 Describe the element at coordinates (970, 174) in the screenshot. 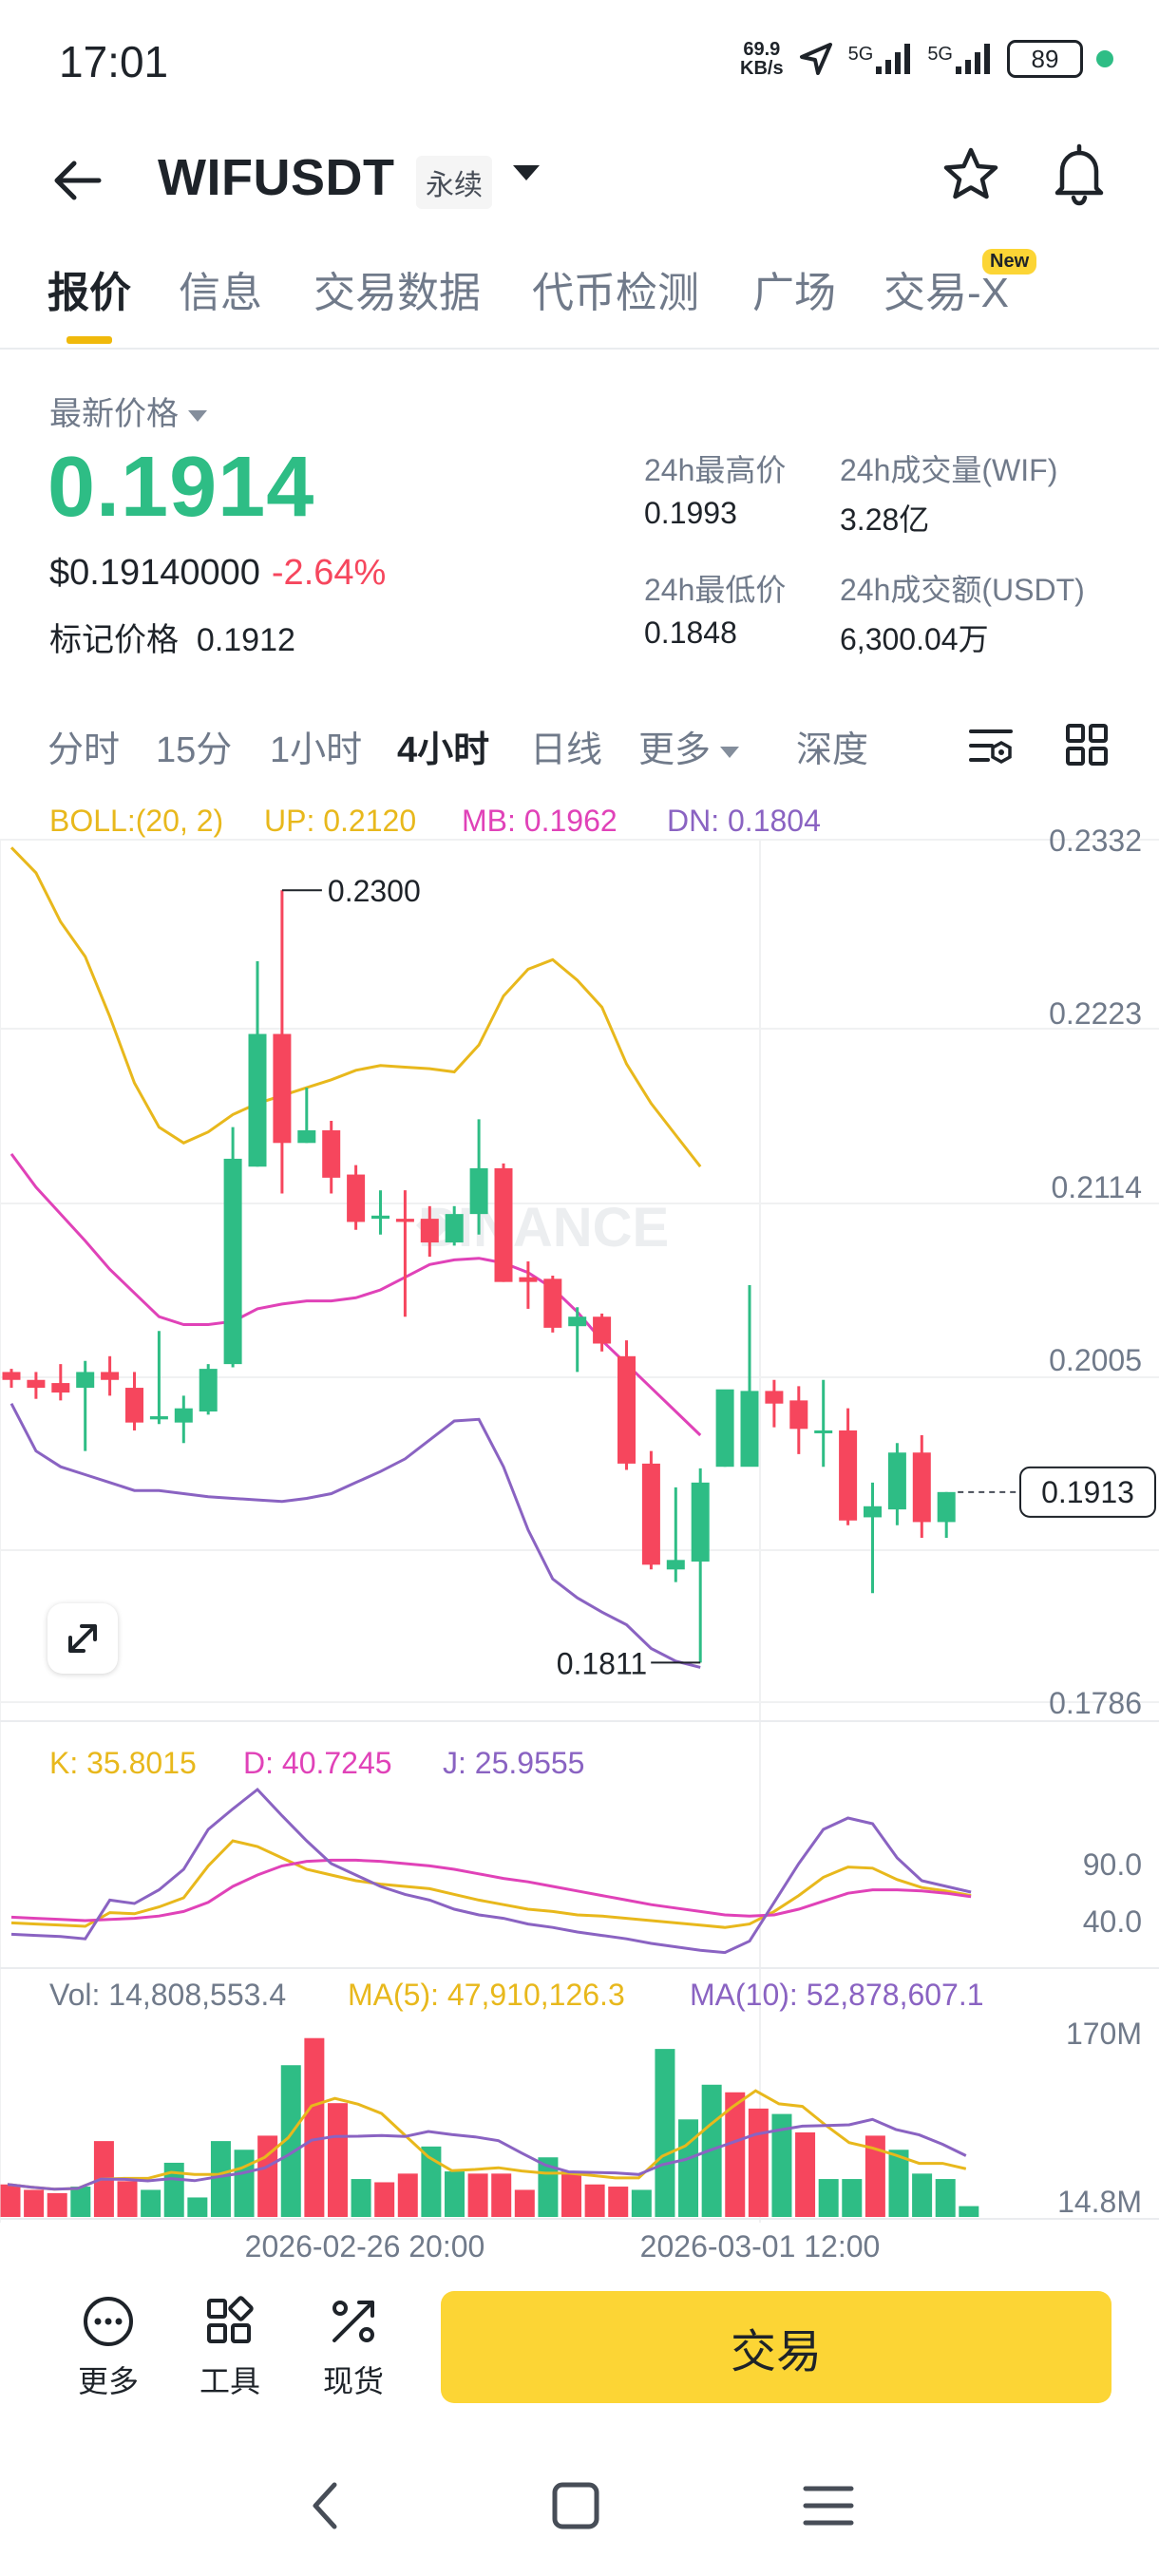

I see `favorite-star-icon` at that location.